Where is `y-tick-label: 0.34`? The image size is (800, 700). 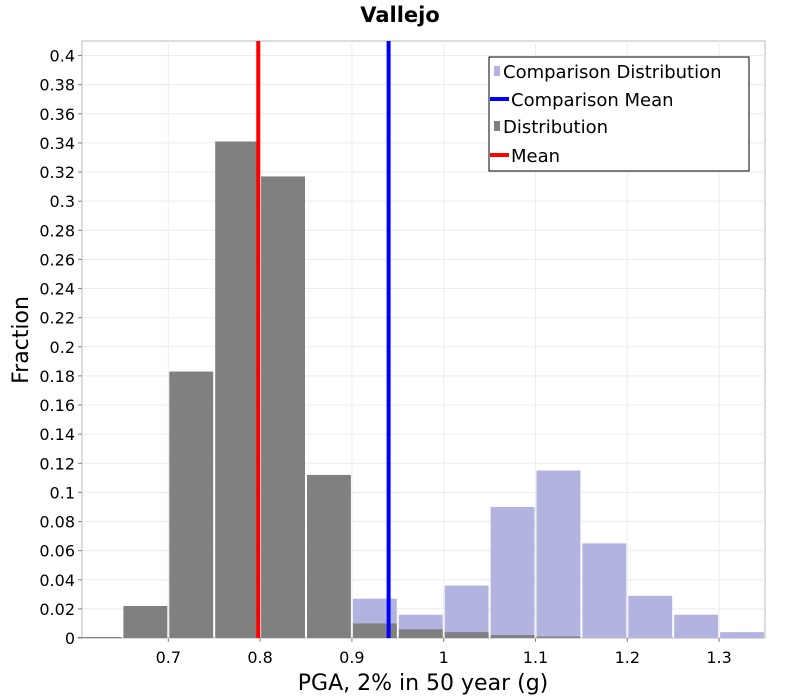
y-tick-label: 0.34 is located at coordinates (57, 143).